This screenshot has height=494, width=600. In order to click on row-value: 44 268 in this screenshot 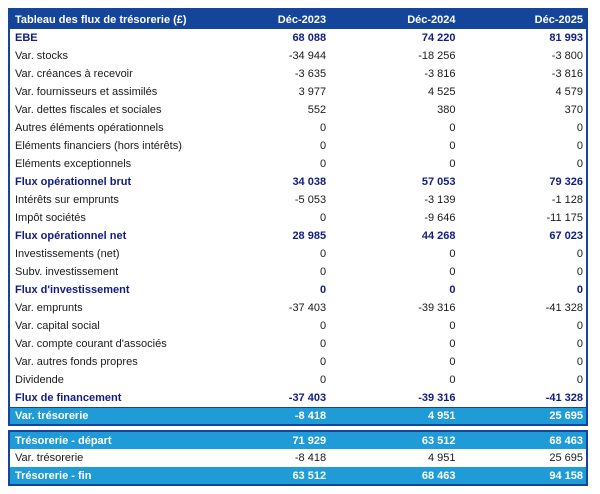, I will do `click(438, 236)`.